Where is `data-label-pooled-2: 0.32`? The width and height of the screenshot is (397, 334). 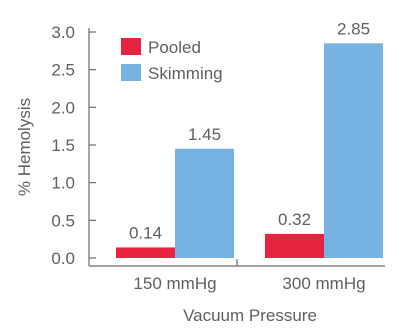 data-label-pooled-2: 0.32 is located at coordinates (294, 219).